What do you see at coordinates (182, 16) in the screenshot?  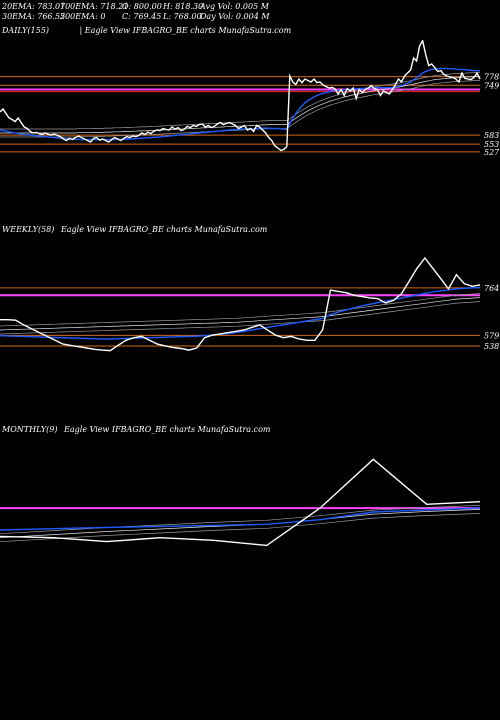 I see `low-label: L: 768.00` at bounding box center [182, 16].